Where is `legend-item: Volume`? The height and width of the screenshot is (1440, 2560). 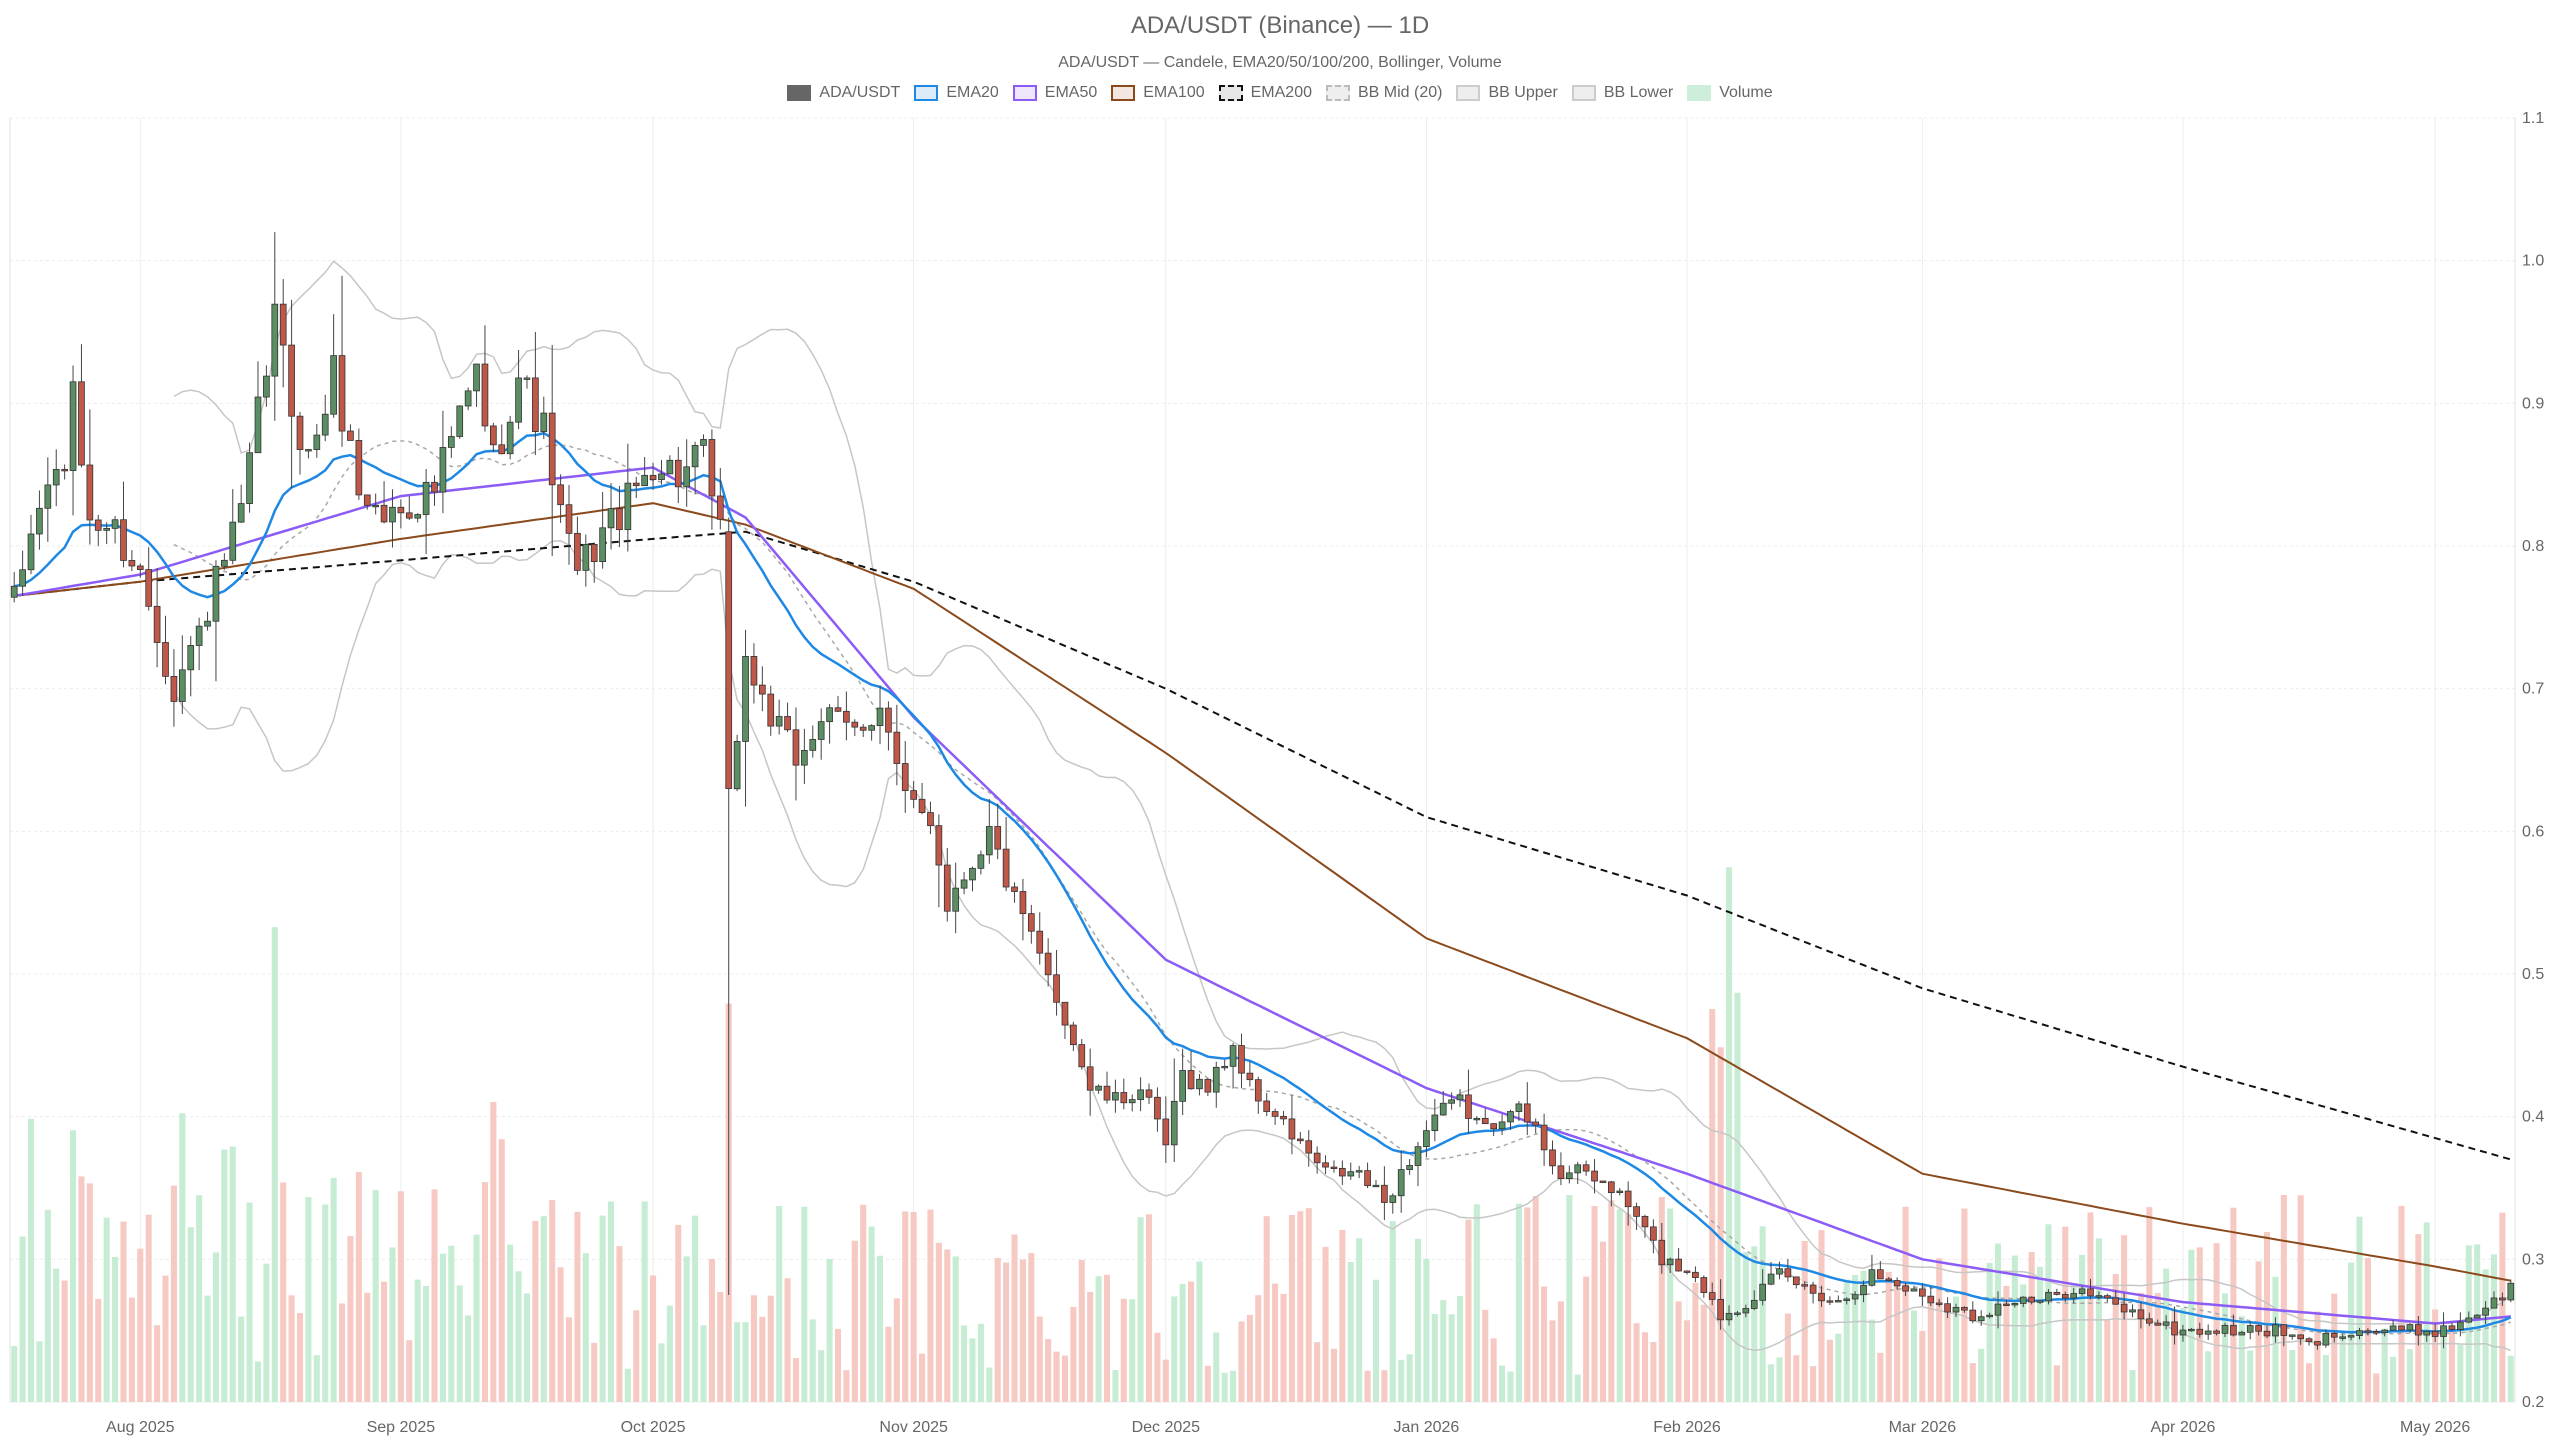
legend-item: Volume is located at coordinates (1730, 93).